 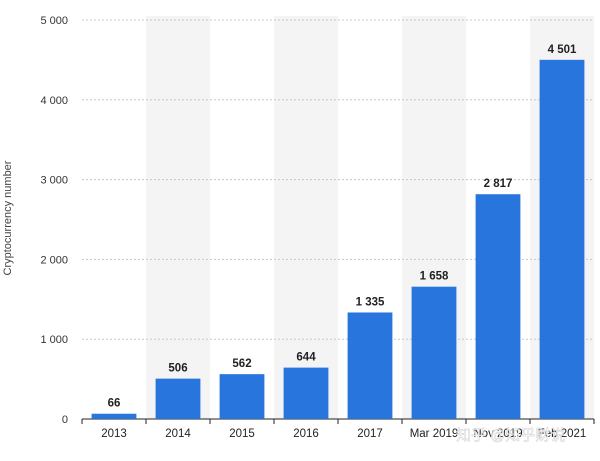 What do you see at coordinates (498, 184) in the screenshot?
I see `data-label: 2 817` at bounding box center [498, 184].